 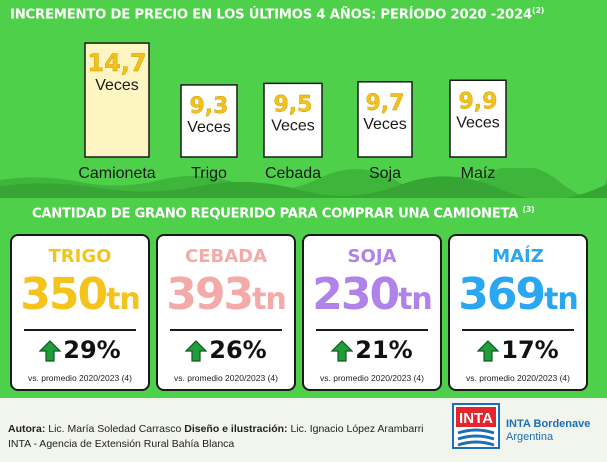 What do you see at coordinates (385, 173) in the screenshot?
I see `category-label: Soja` at bounding box center [385, 173].